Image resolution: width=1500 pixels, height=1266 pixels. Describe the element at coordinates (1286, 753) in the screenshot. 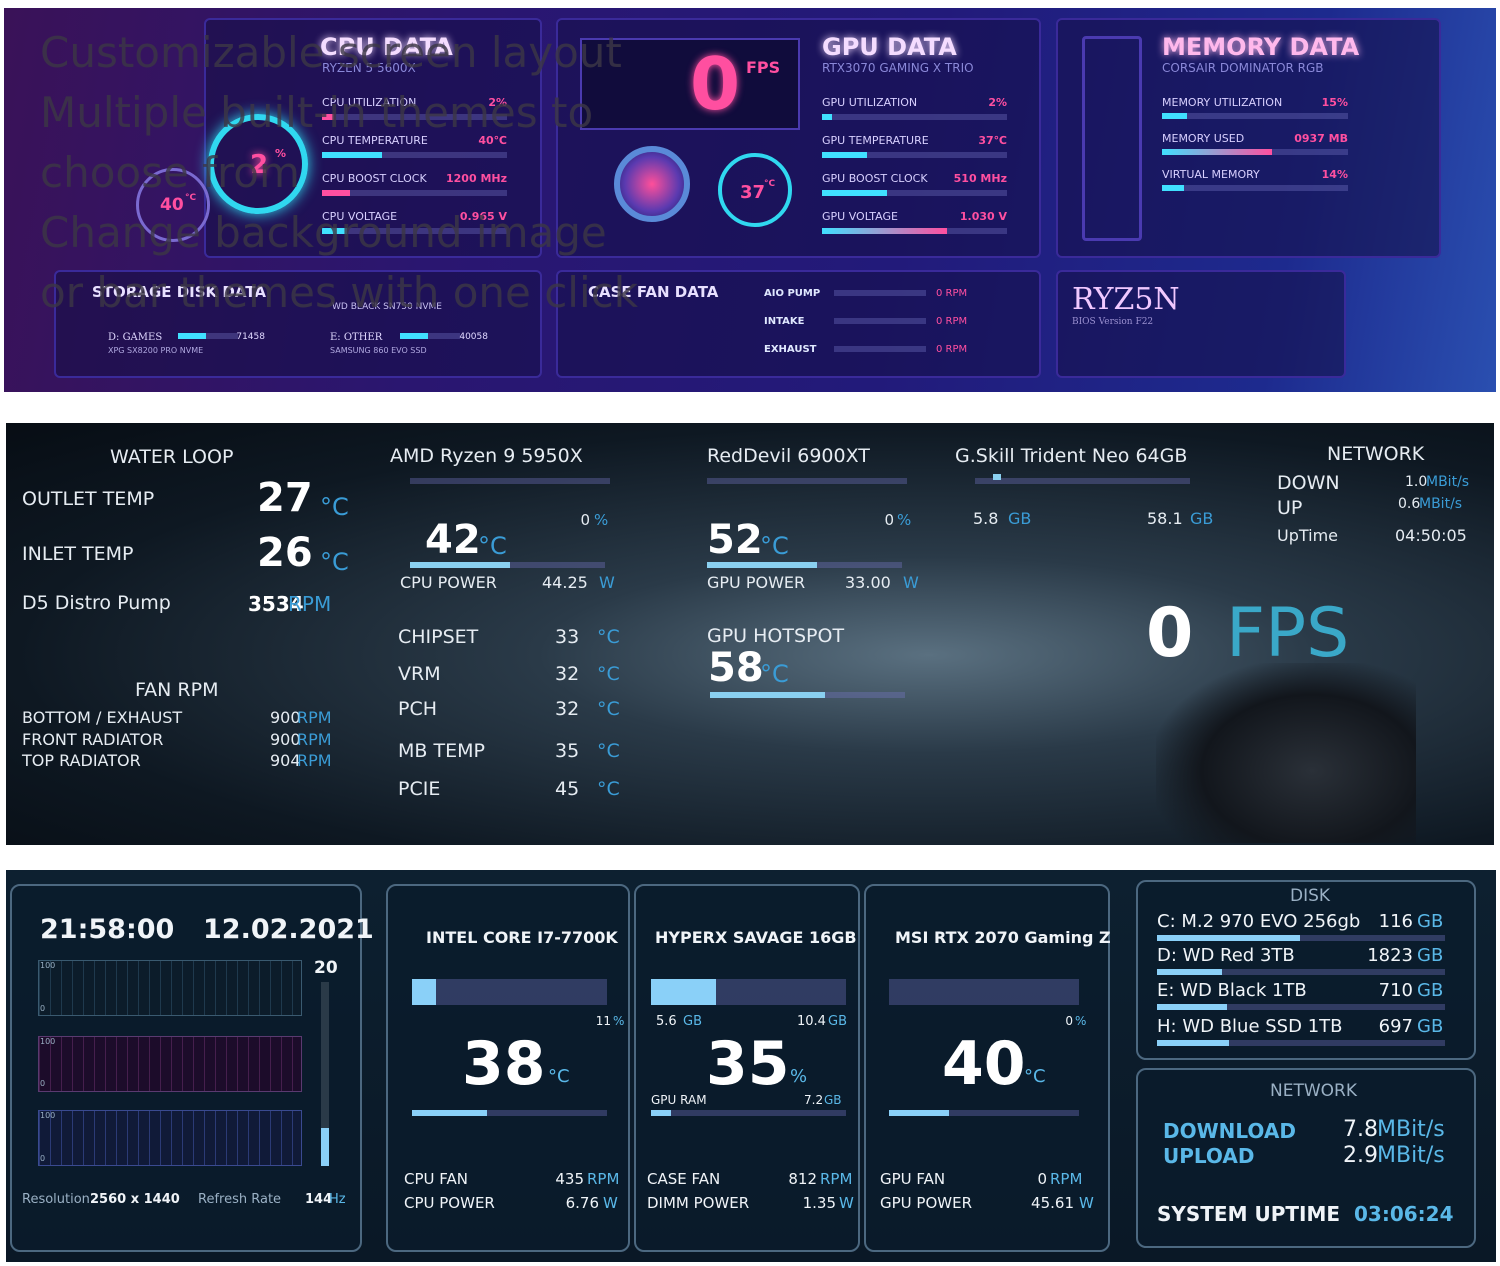

I see `creature-art` at that location.